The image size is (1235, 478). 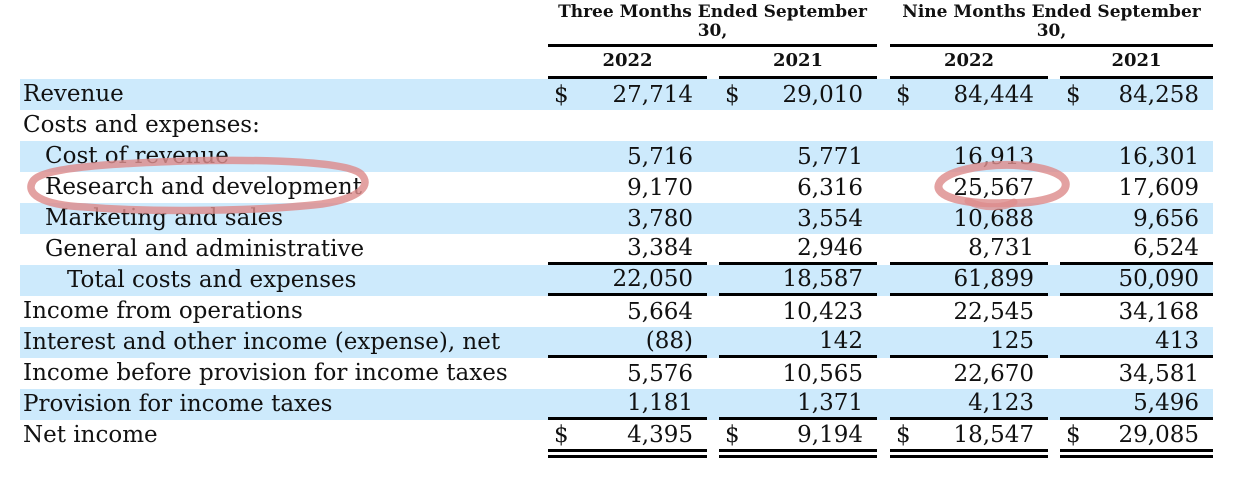 I want to click on value-cell: 8,731, so click(x=969, y=249).